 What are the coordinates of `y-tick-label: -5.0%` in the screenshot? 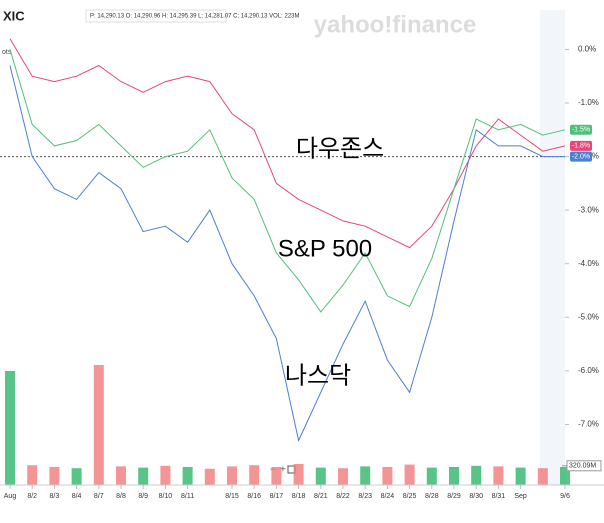 It's located at (588, 316).